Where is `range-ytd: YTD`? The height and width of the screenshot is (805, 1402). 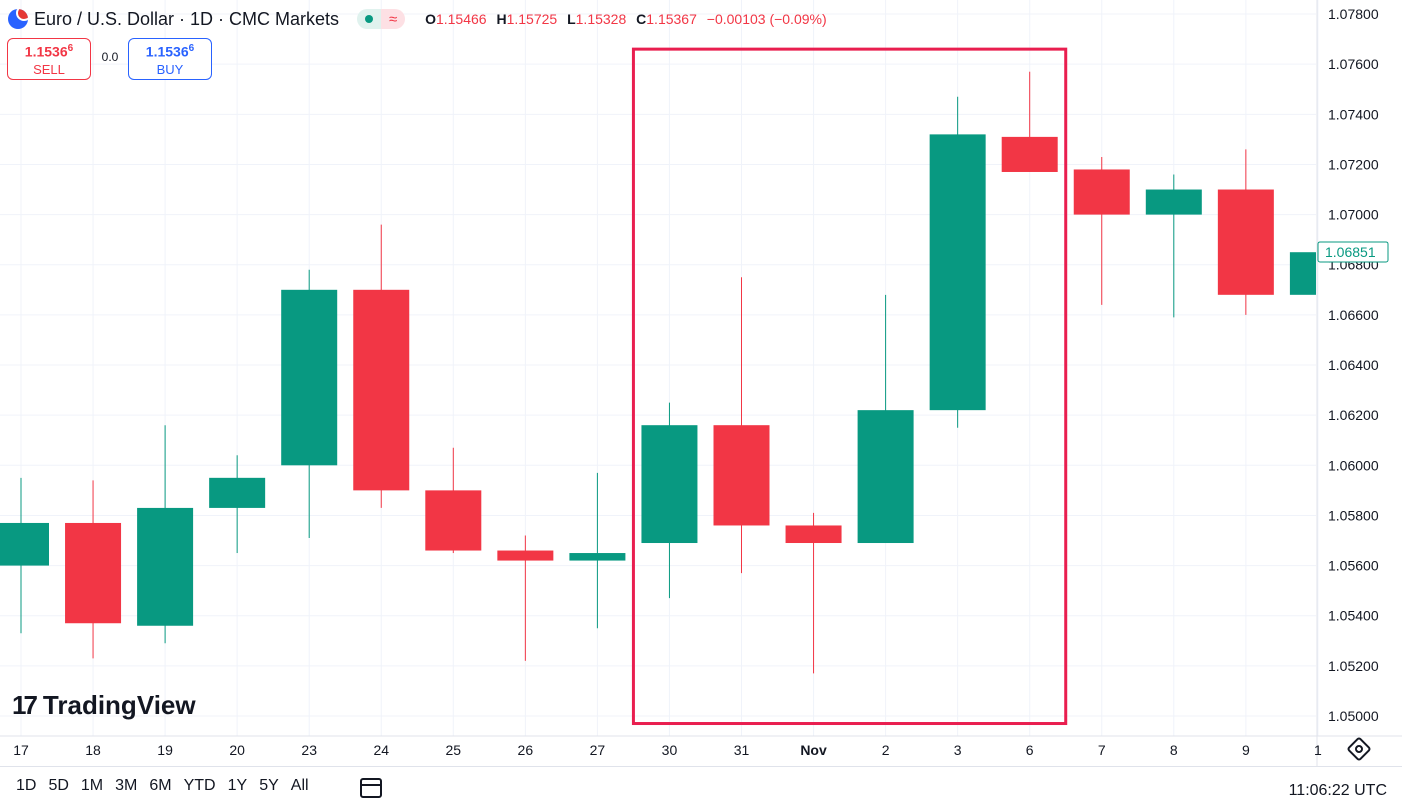 range-ytd: YTD is located at coordinates (199, 785).